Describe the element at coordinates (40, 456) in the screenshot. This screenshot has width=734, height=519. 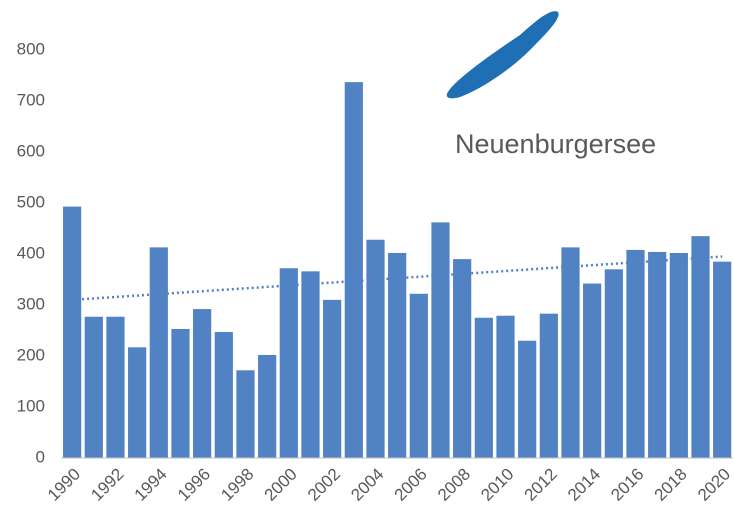
I see `y-tick-label: 0` at that location.